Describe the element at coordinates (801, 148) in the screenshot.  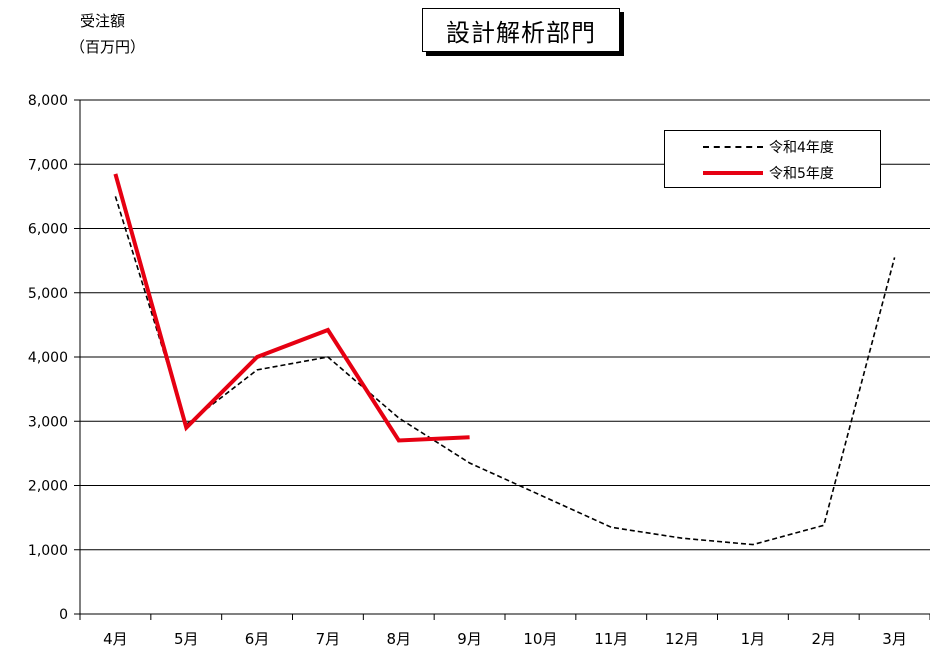
I see `legend-label-series1: 令和4年度` at that location.